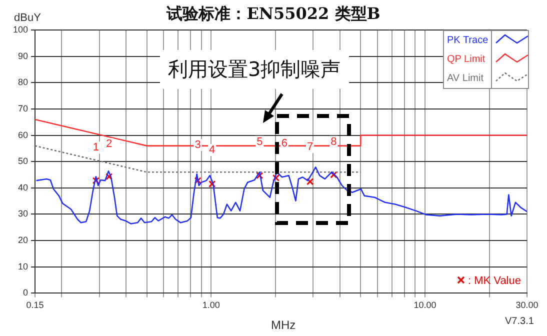 The width and height of the screenshot is (547, 336). Describe the element at coordinates (211, 305) in the screenshot. I see `x-tick-label: 1.00` at that location.